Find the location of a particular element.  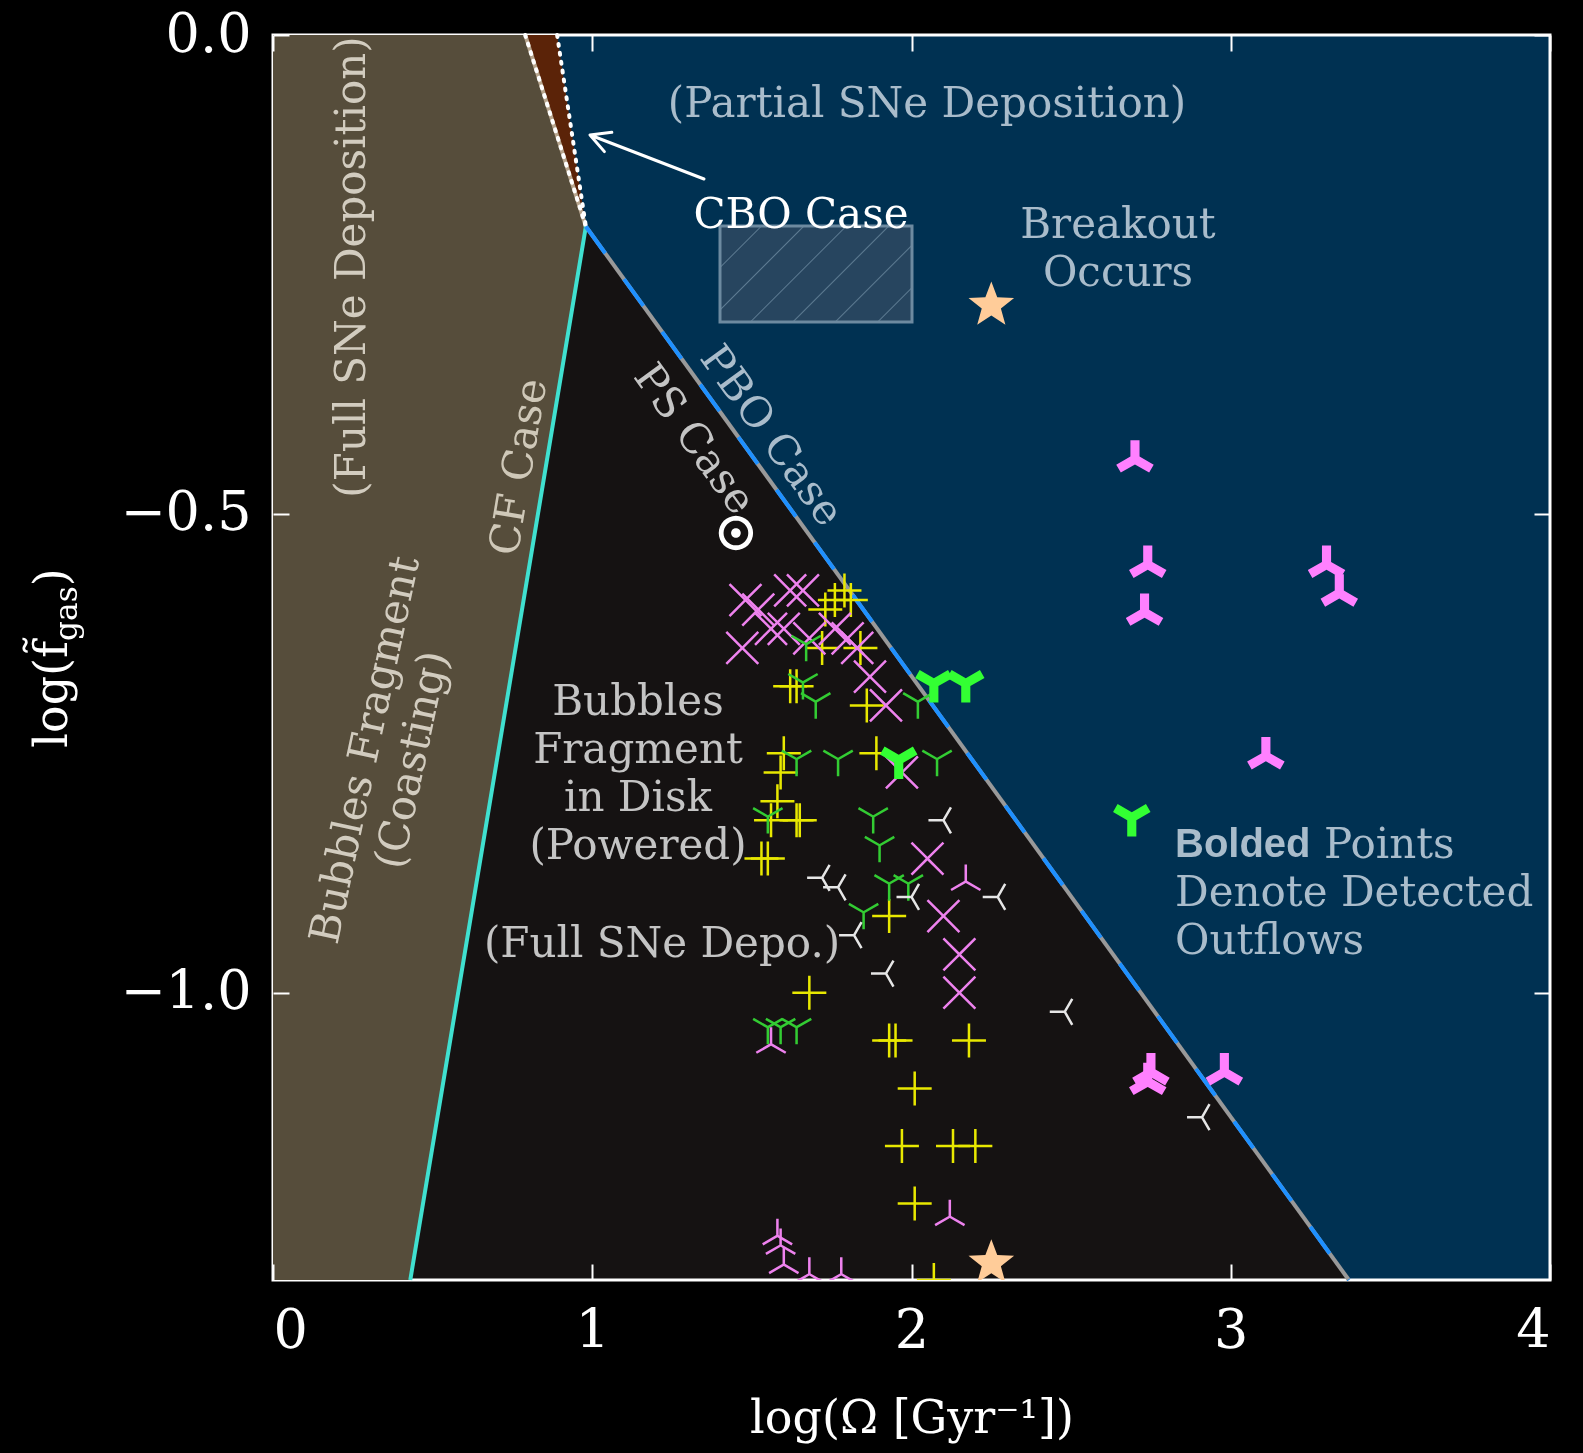

annotation: Bolded Points Denote Detected Outflows is located at coordinates (1354, 891).